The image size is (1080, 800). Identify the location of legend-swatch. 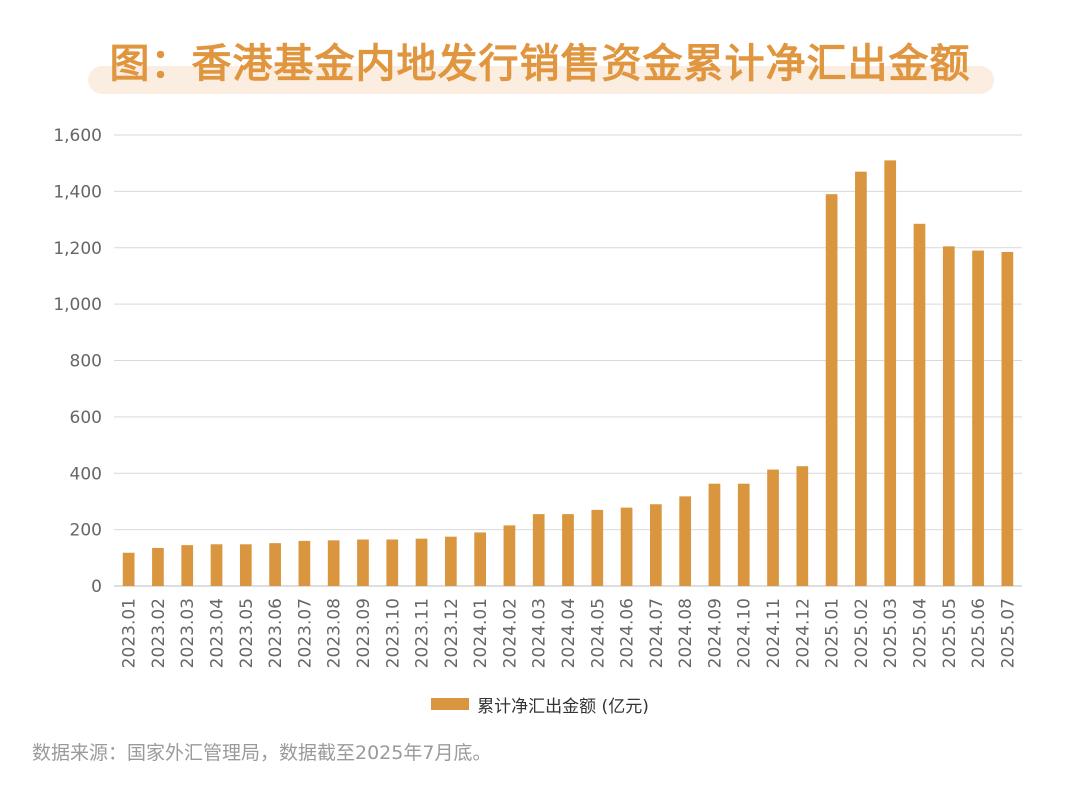
(450, 704).